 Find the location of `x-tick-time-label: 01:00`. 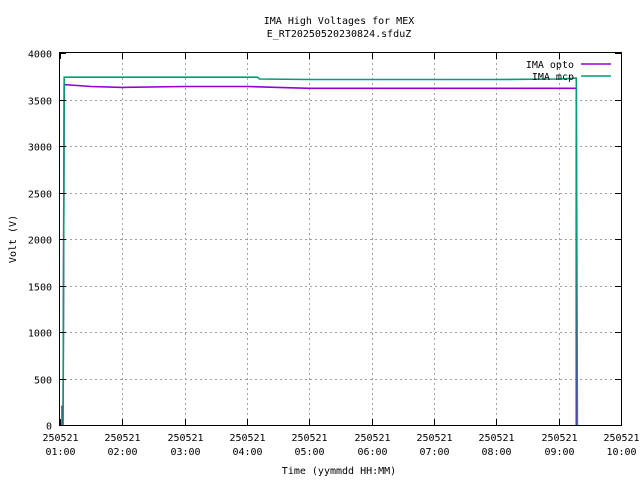

x-tick-time-label: 01:00 is located at coordinates (60, 452).